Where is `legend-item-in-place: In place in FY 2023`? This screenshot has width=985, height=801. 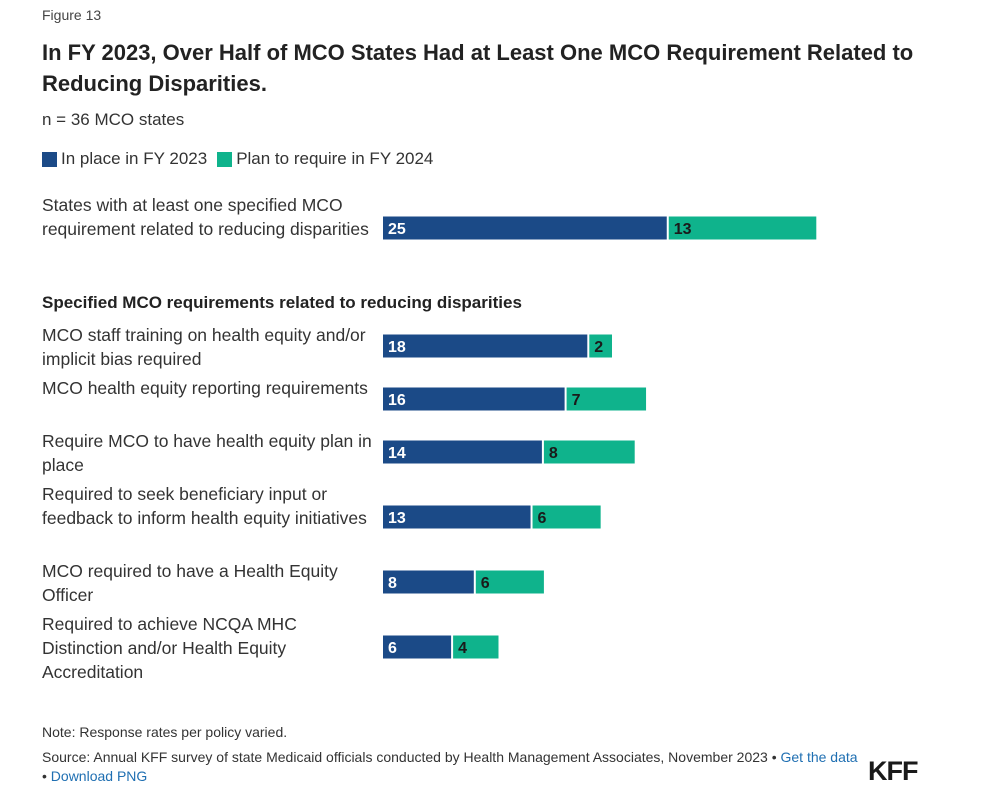
legend-item-in-place: In place in FY 2023 is located at coordinates (124, 159).